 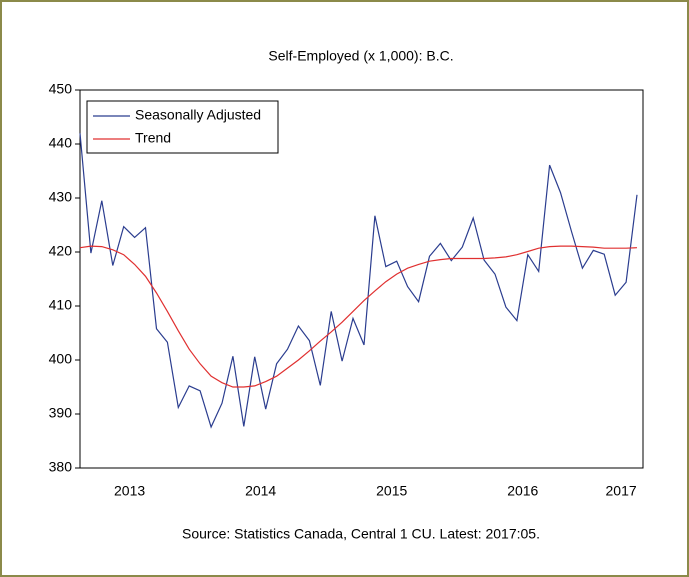 I want to click on y-tick-label: 380, so click(x=61, y=467).